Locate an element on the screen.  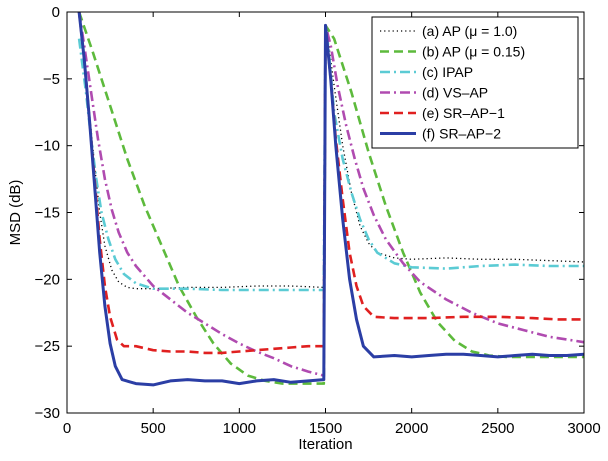
y-tick-label: −10 is located at coordinates (47, 146).